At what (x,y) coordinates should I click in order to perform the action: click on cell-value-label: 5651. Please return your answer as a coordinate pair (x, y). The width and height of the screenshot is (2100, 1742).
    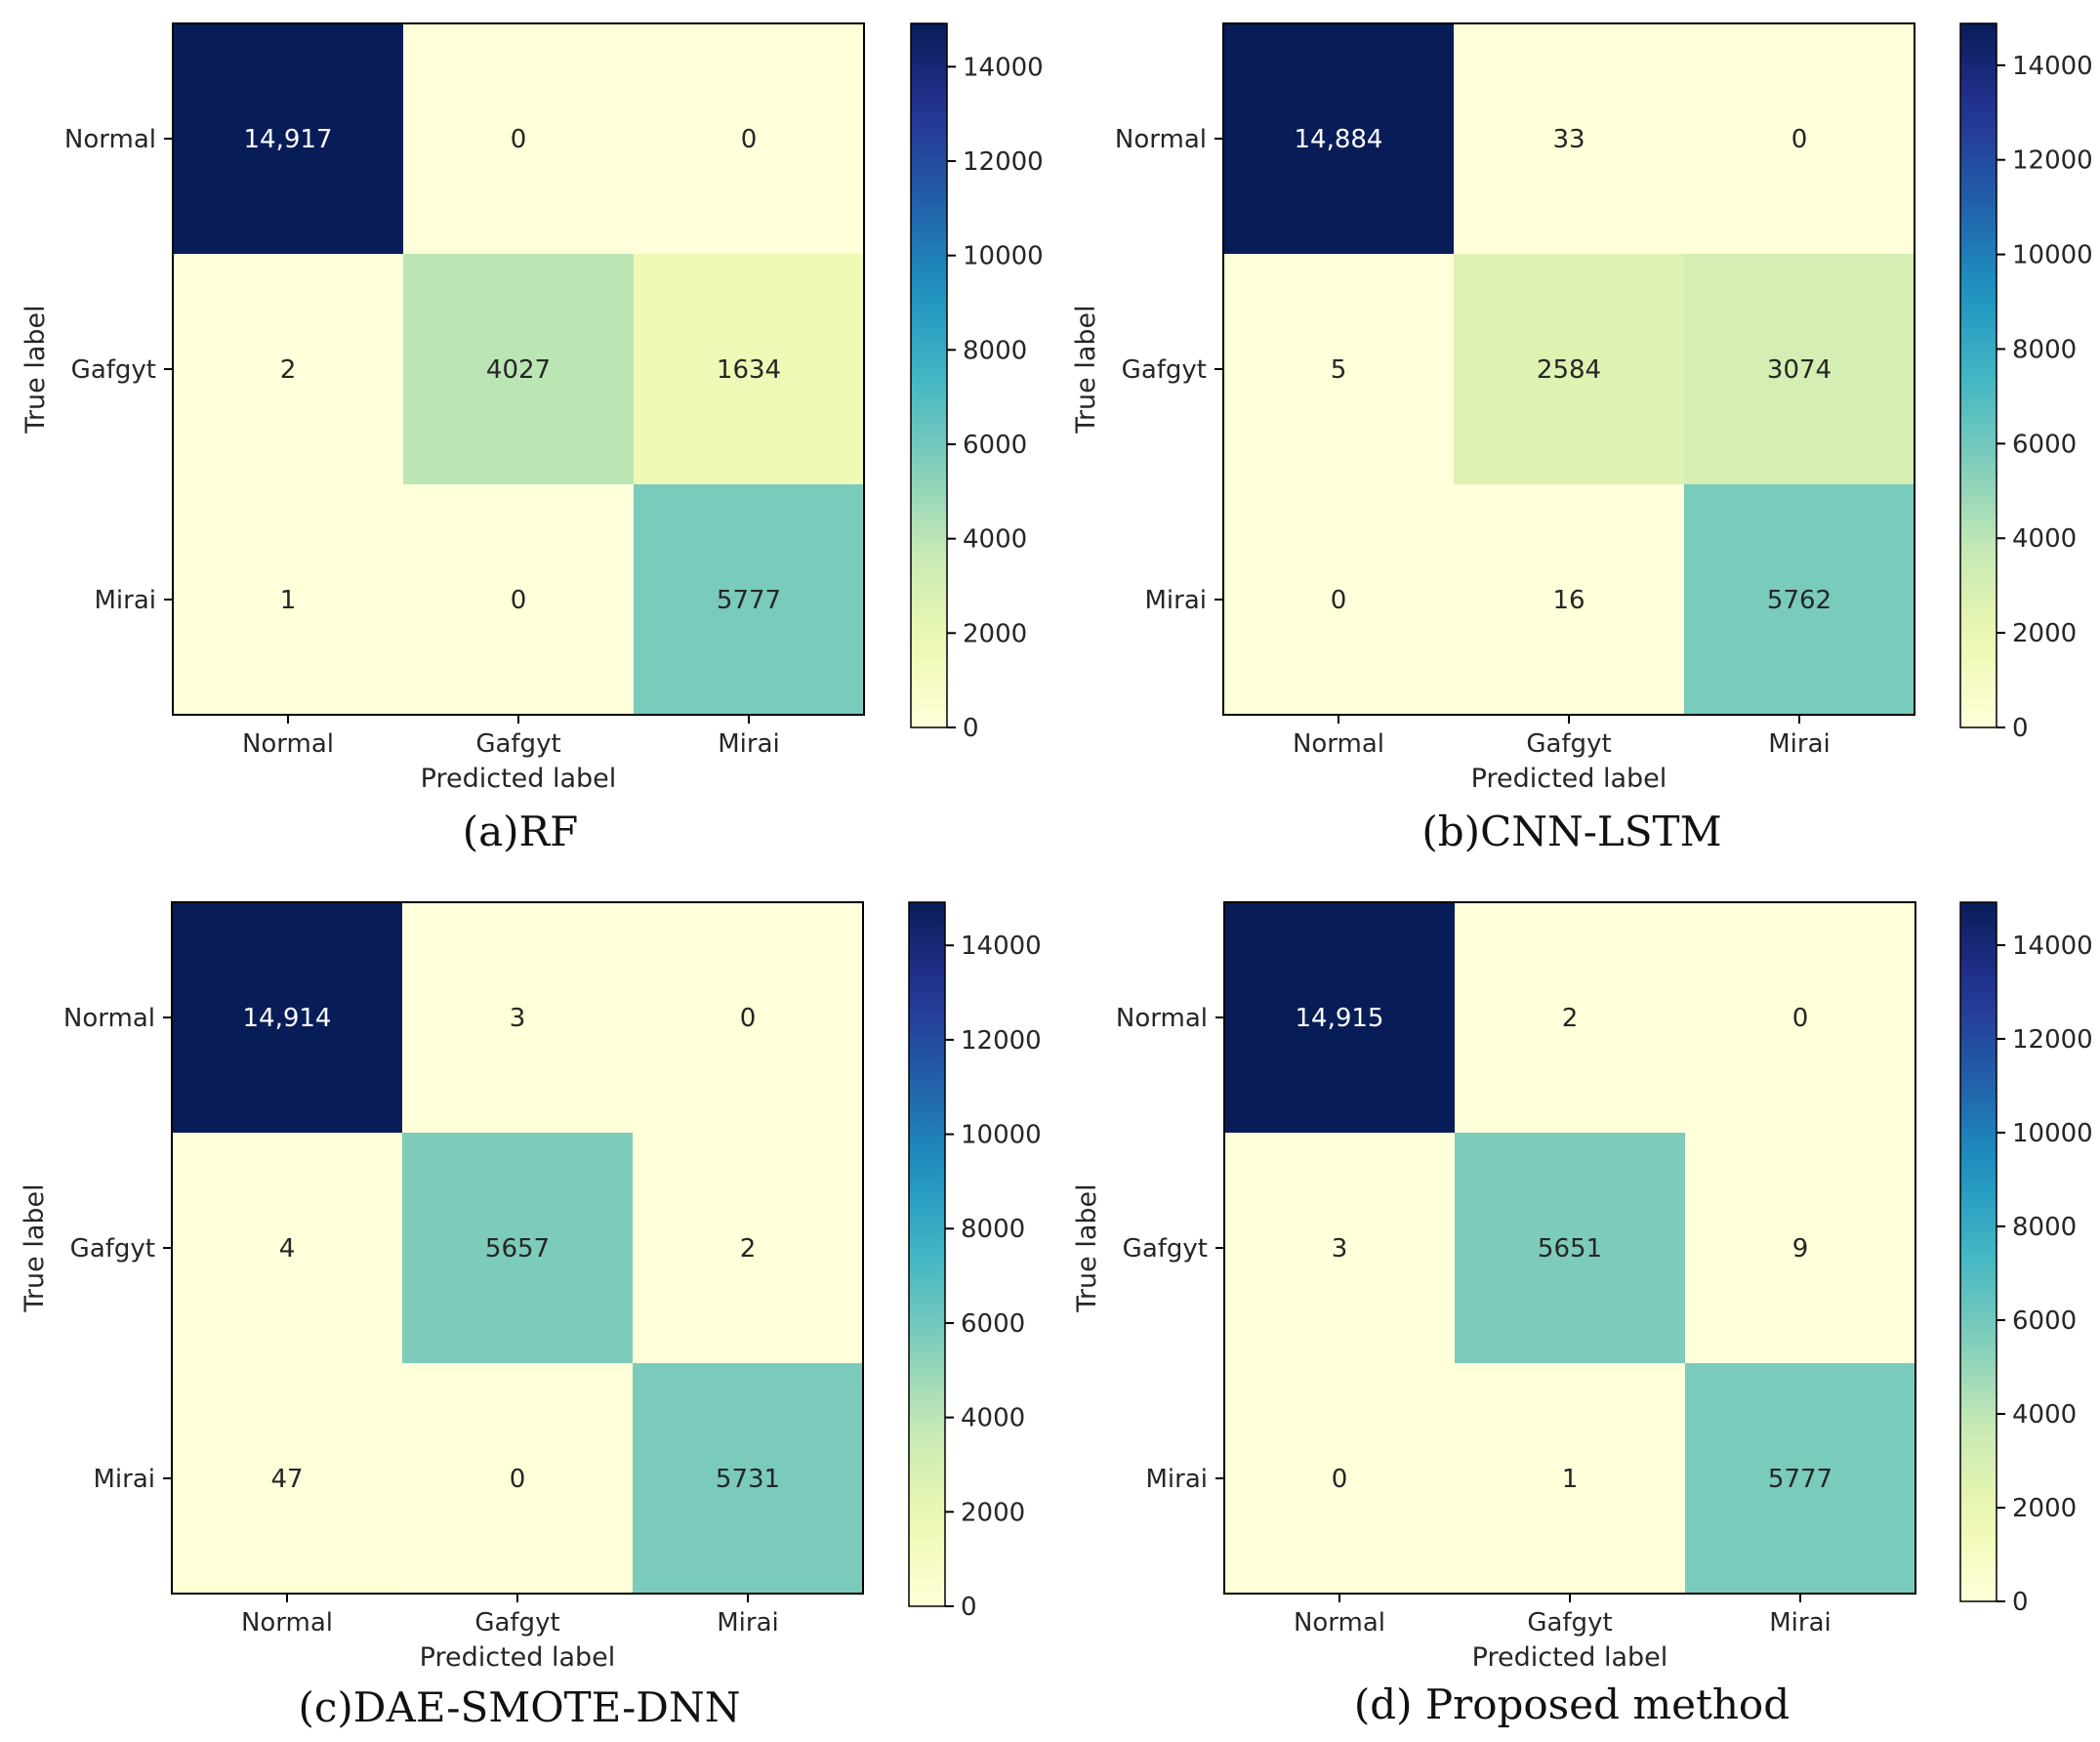
    Looking at the image, I should click on (1570, 1249).